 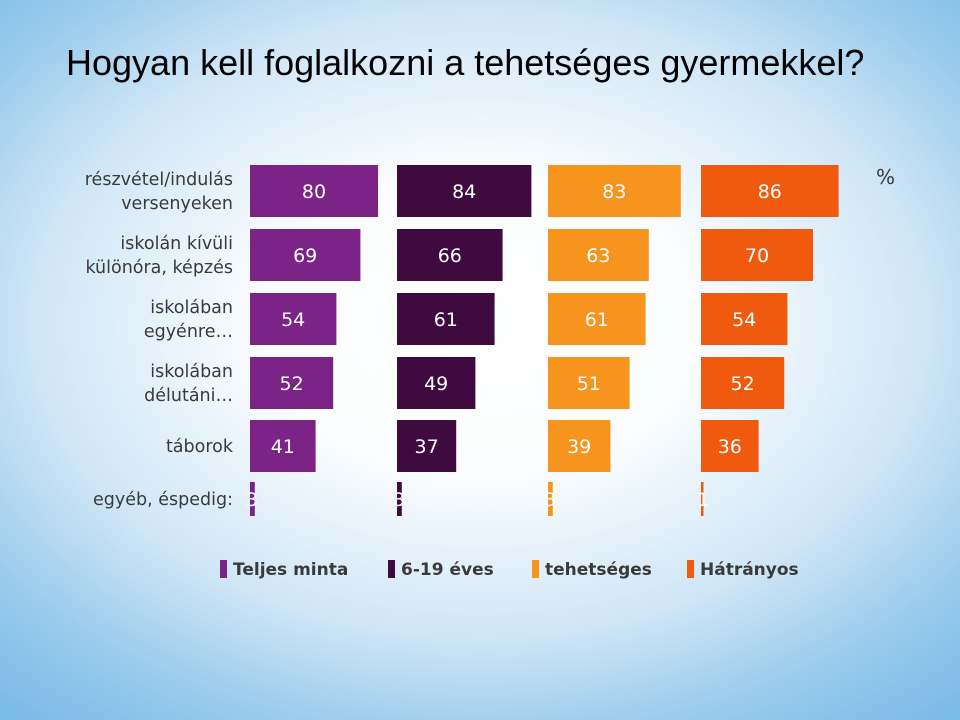 I want to click on legend: Teljes minta 6-19 éves tehetséges Hátrányos, so click(x=509, y=570).